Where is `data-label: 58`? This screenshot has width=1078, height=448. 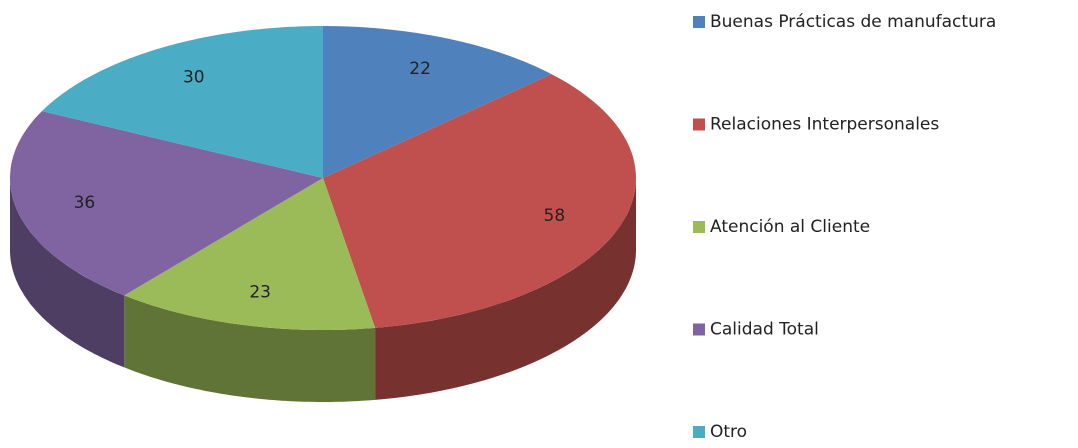 data-label: 58 is located at coordinates (555, 216).